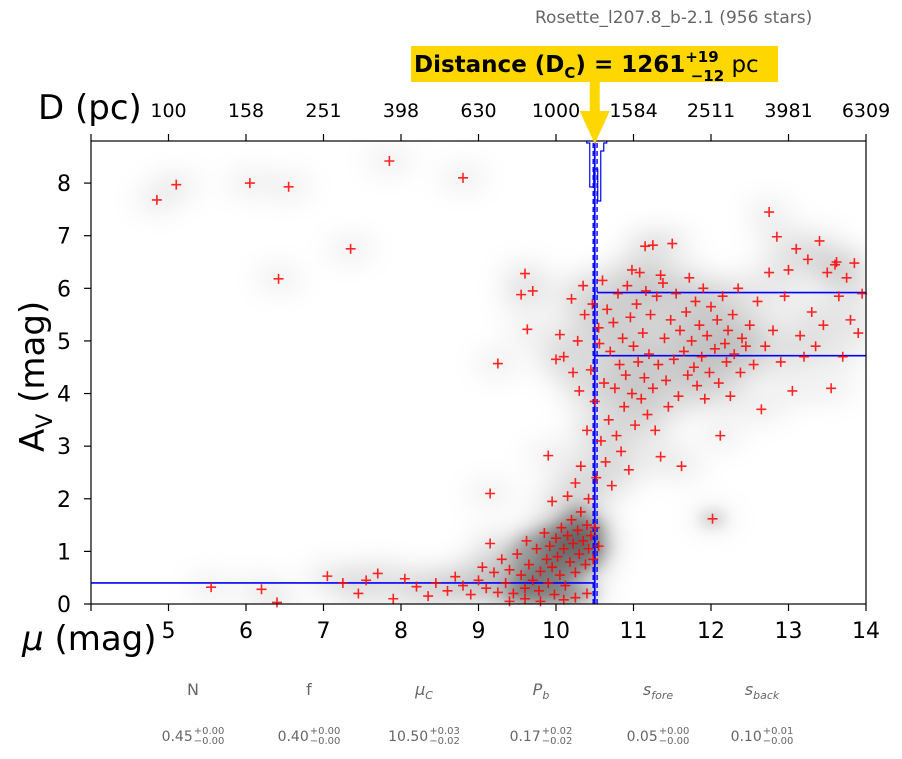 The width and height of the screenshot is (902, 759). What do you see at coordinates (674, 18) in the screenshot?
I see `figure-title: Rosette_l207.8_b-2.1 (956 stars)` at bounding box center [674, 18].